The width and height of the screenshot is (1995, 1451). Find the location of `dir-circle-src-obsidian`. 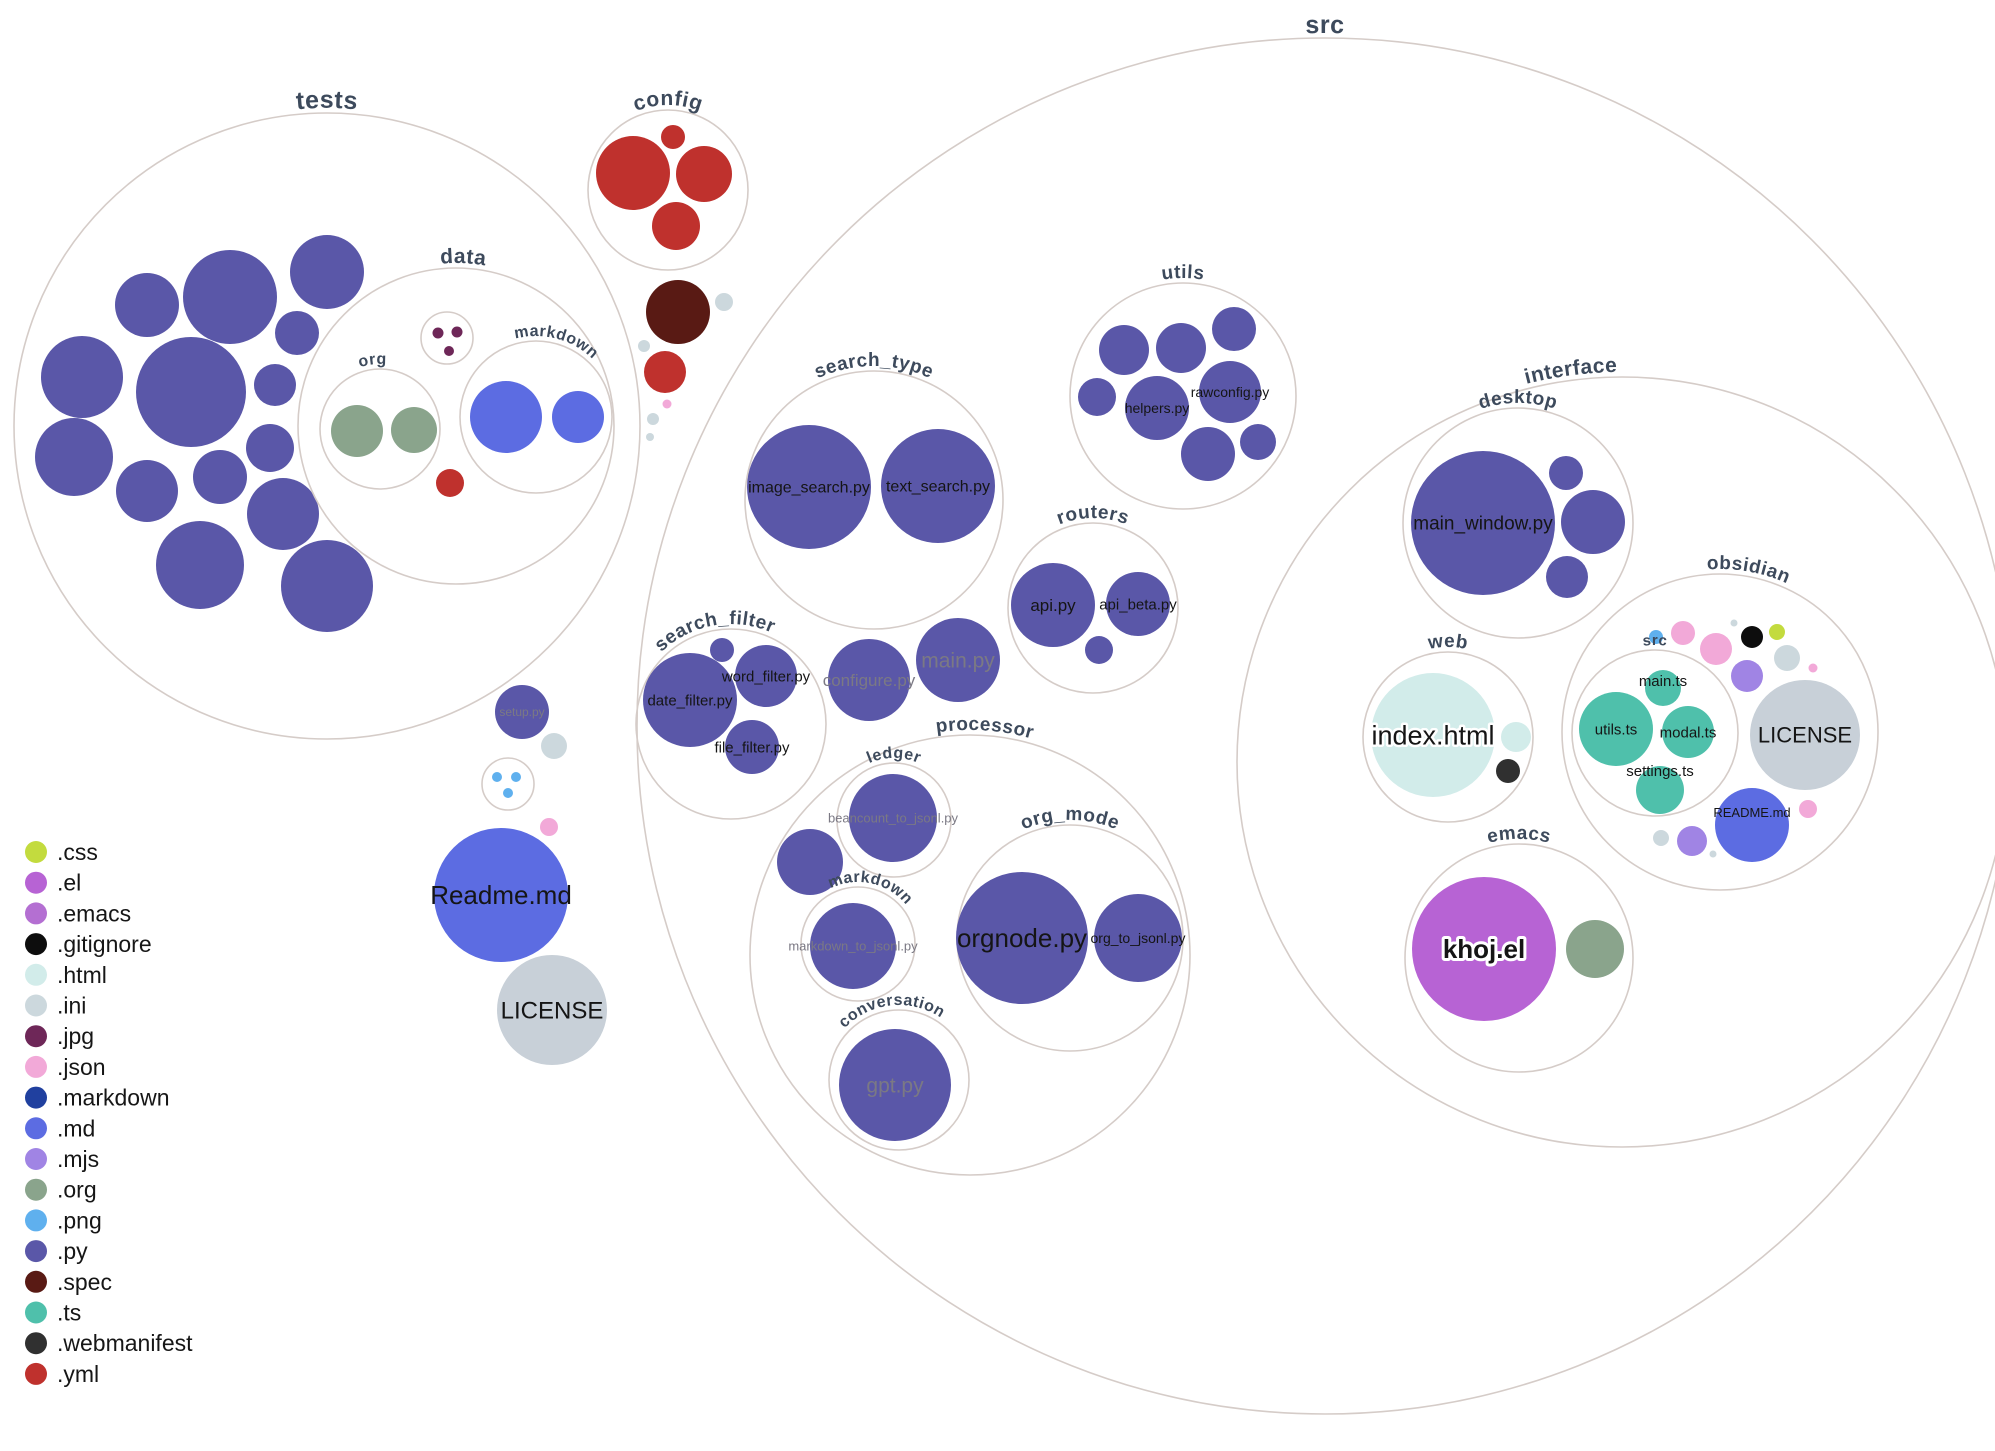

dir-circle-src-obsidian is located at coordinates (1655, 733).